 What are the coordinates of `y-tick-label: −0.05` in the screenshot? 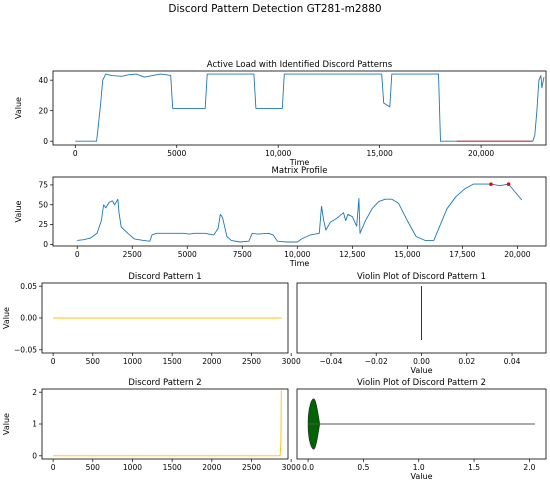 It's located at (25, 349).